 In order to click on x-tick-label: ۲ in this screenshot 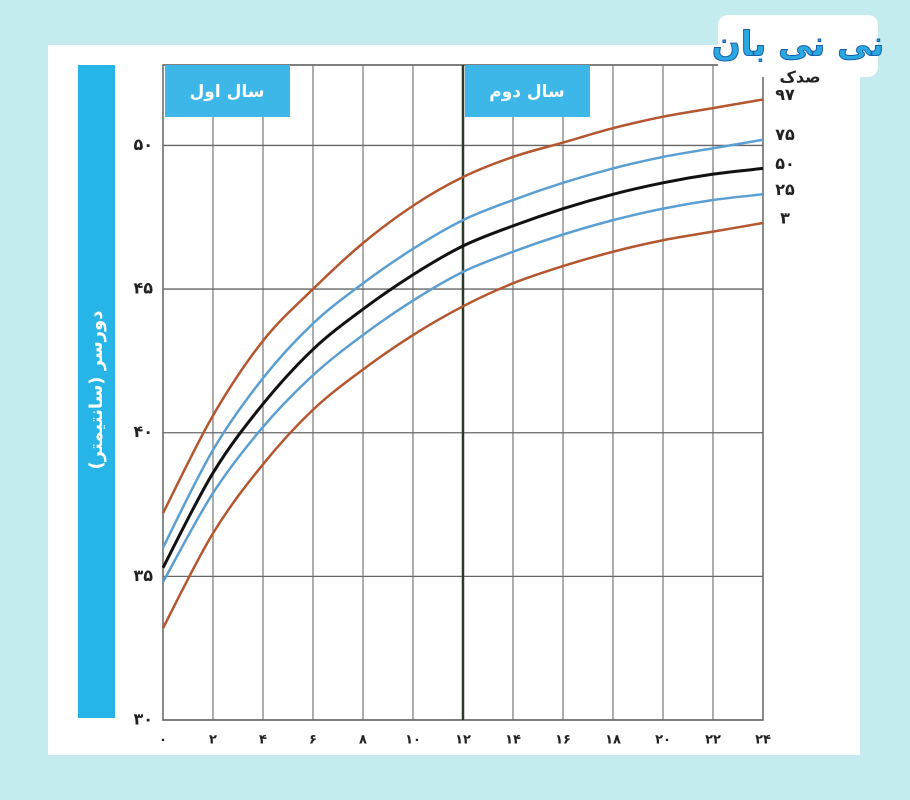, I will do `click(213, 740)`.